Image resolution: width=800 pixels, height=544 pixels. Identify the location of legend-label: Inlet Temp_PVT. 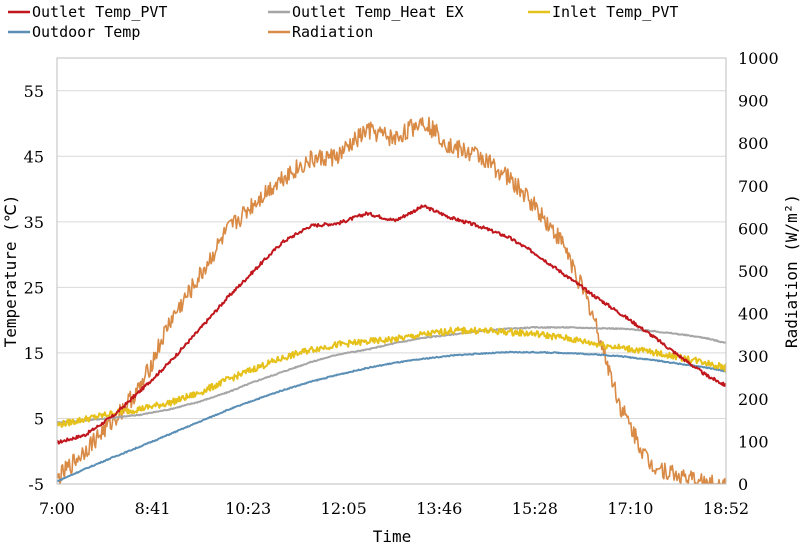
(615, 12).